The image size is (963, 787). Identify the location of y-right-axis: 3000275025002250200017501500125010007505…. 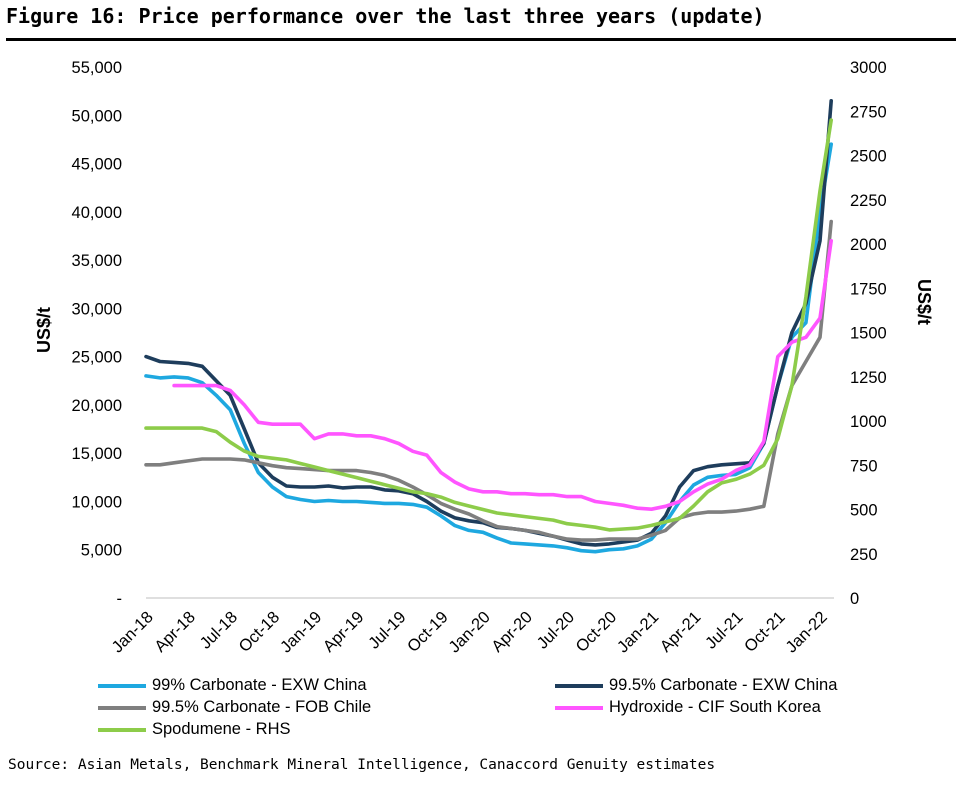
(868, 333).